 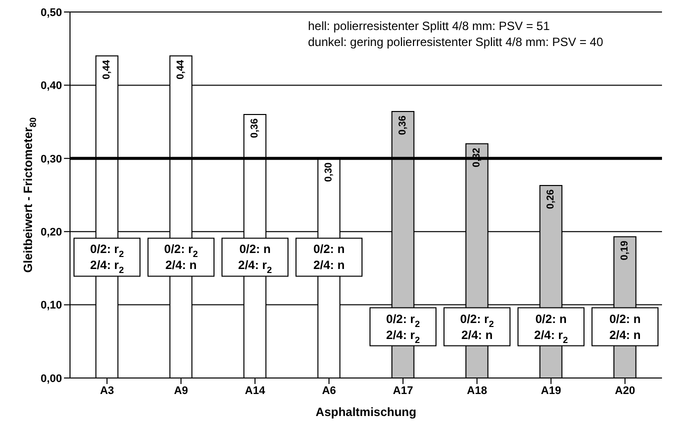 What do you see at coordinates (429, 26) in the screenshot?
I see `annotation: hell: polierresistenter Splitt 4/8 mm: PSV = 51` at bounding box center [429, 26].